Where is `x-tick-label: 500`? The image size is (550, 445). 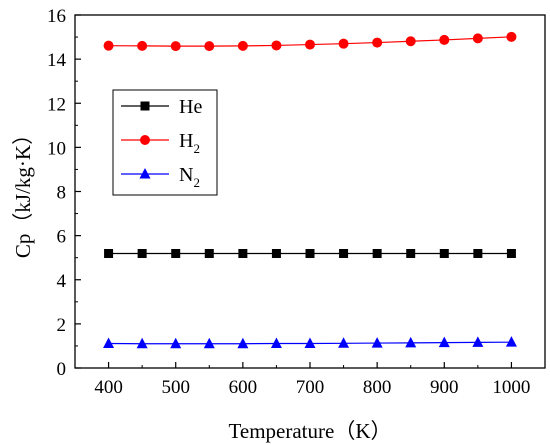
x-tick-label: 500 is located at coordinates (175, 387).